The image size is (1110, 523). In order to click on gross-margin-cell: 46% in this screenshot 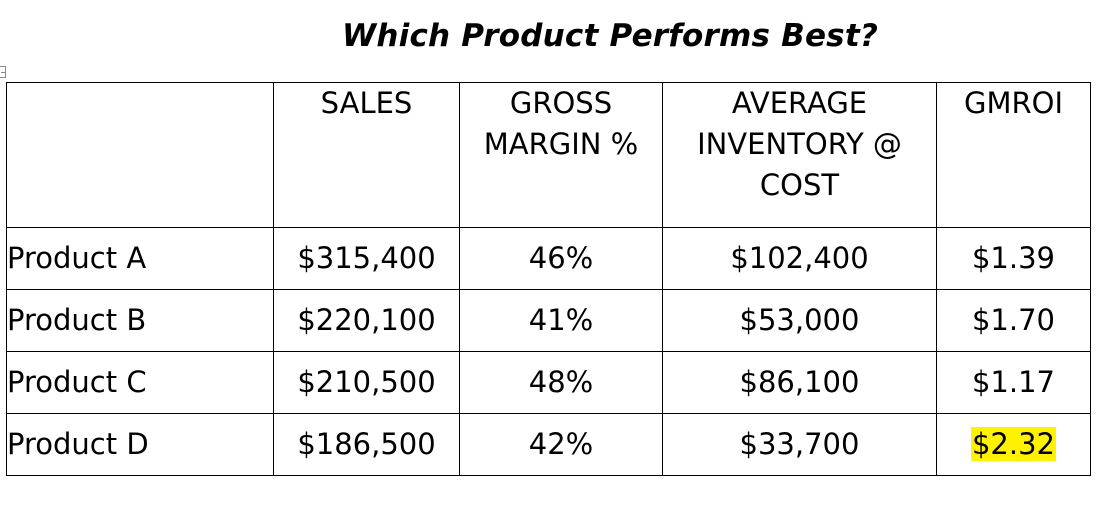, I will do `click(561, 258)`.